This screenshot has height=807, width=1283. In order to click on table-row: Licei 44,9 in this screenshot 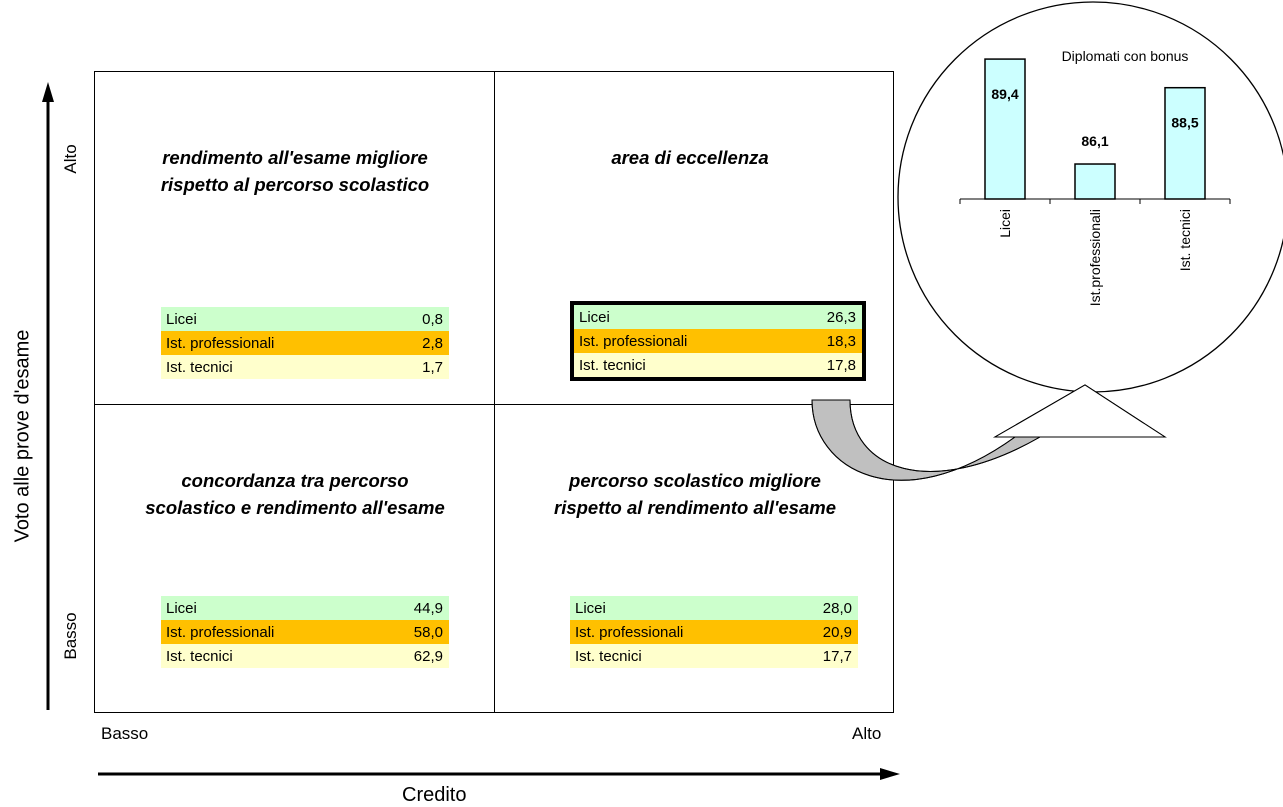, I will do `click(305, 608)`.